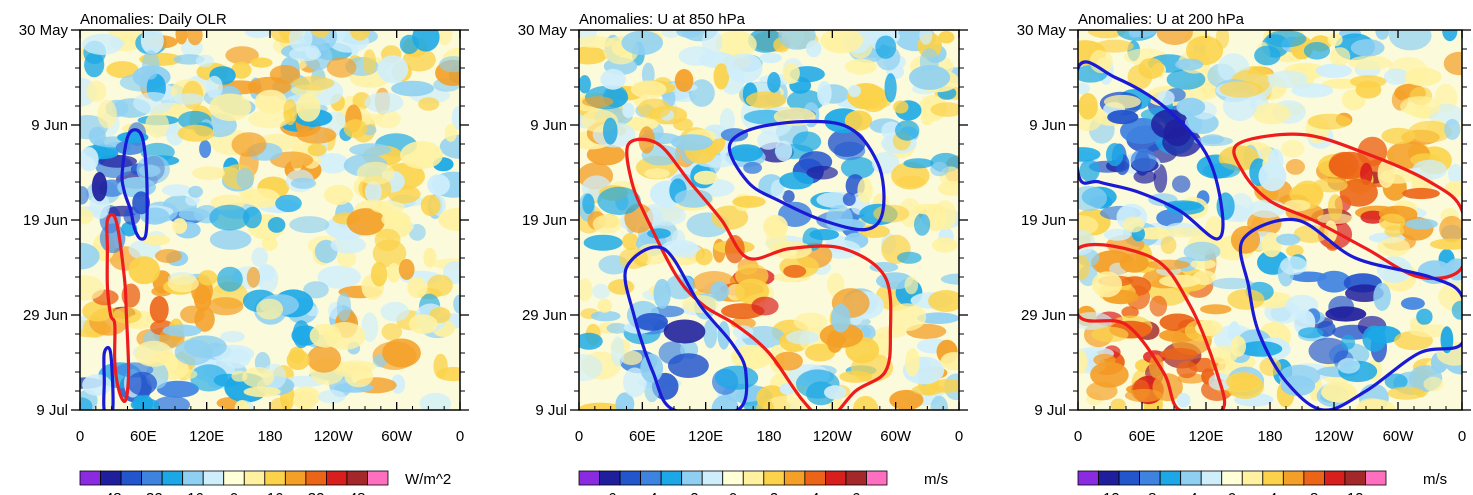 The width and height of the screenshot is (1473, 495). What do you see at coordinates (650, 492) in the screenshot?
I see `colorbar-label: -4` at bounding box center [650, 492].